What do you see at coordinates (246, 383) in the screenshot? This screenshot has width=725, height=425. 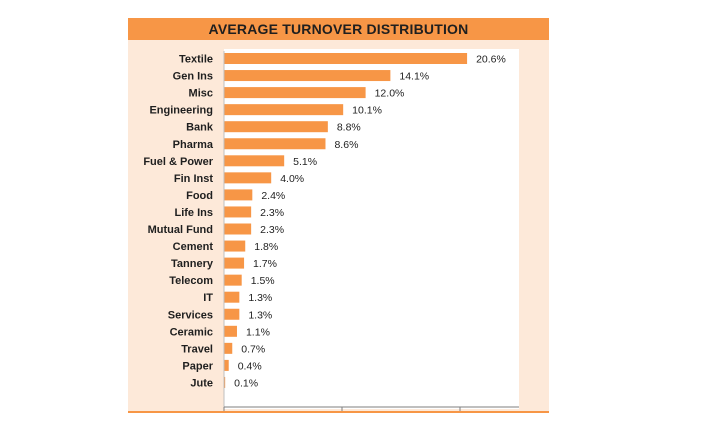 I see `data-label: 0.1%` at bounding box center [246, 383].